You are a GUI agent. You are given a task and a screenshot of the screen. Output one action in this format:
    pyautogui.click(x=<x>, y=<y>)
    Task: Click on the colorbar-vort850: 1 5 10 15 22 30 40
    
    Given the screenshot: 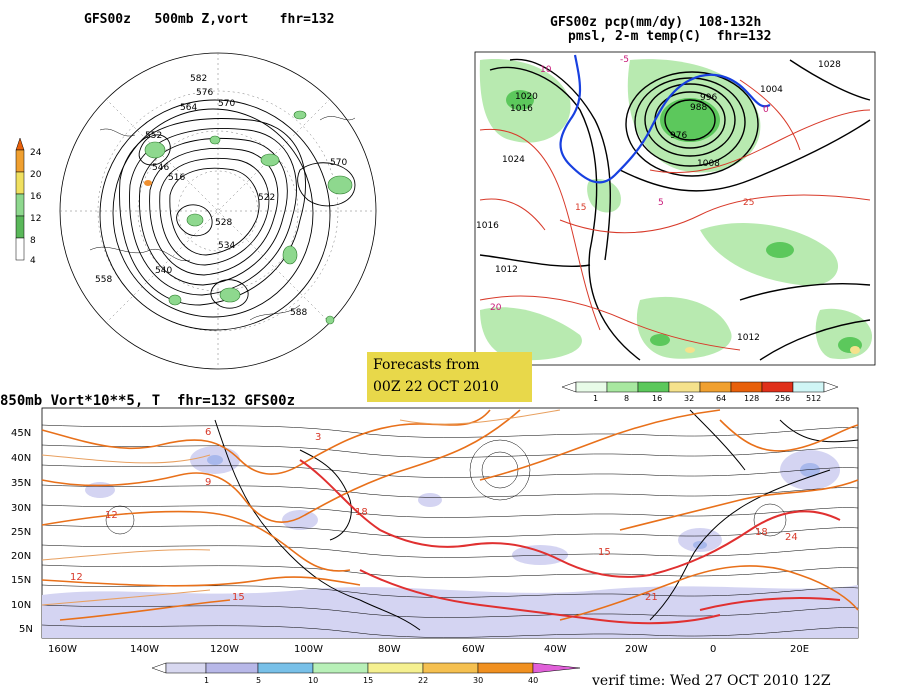 What is the action you would take?
    pyautogui.click(x=366, y=673)
    